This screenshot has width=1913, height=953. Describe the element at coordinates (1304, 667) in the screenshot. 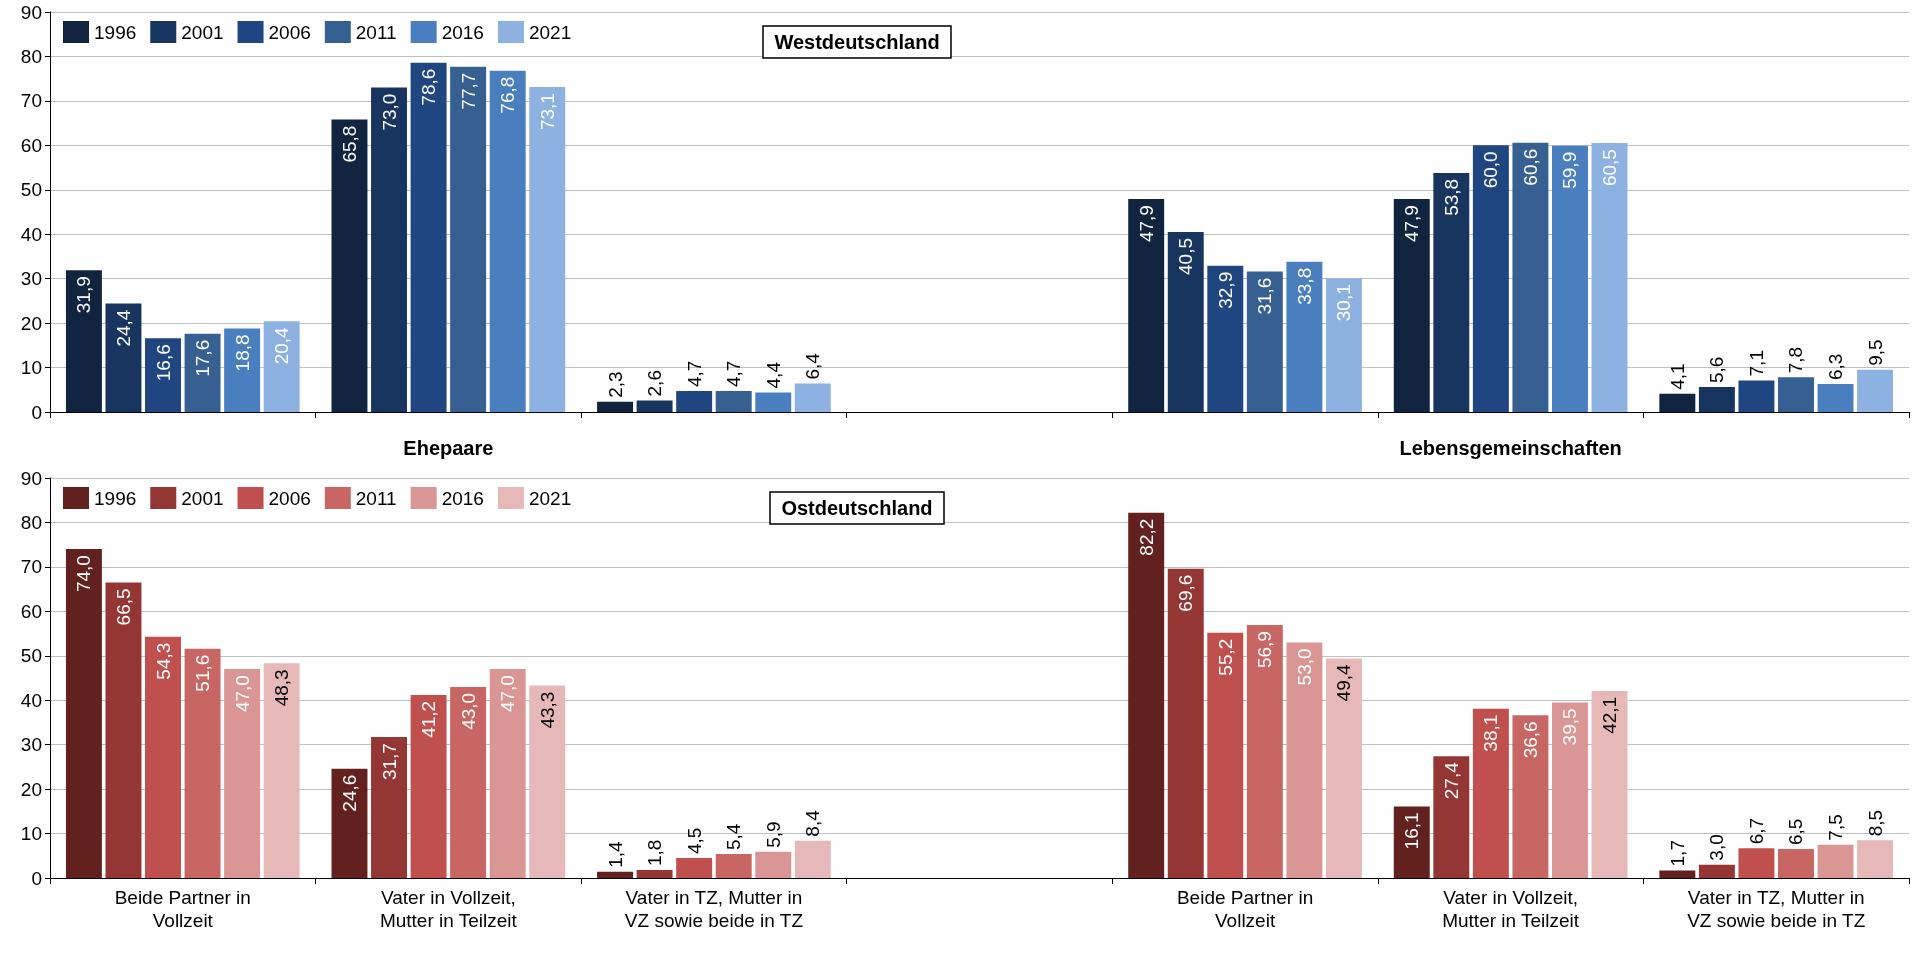

I see `data-label: 53,0` at that location.